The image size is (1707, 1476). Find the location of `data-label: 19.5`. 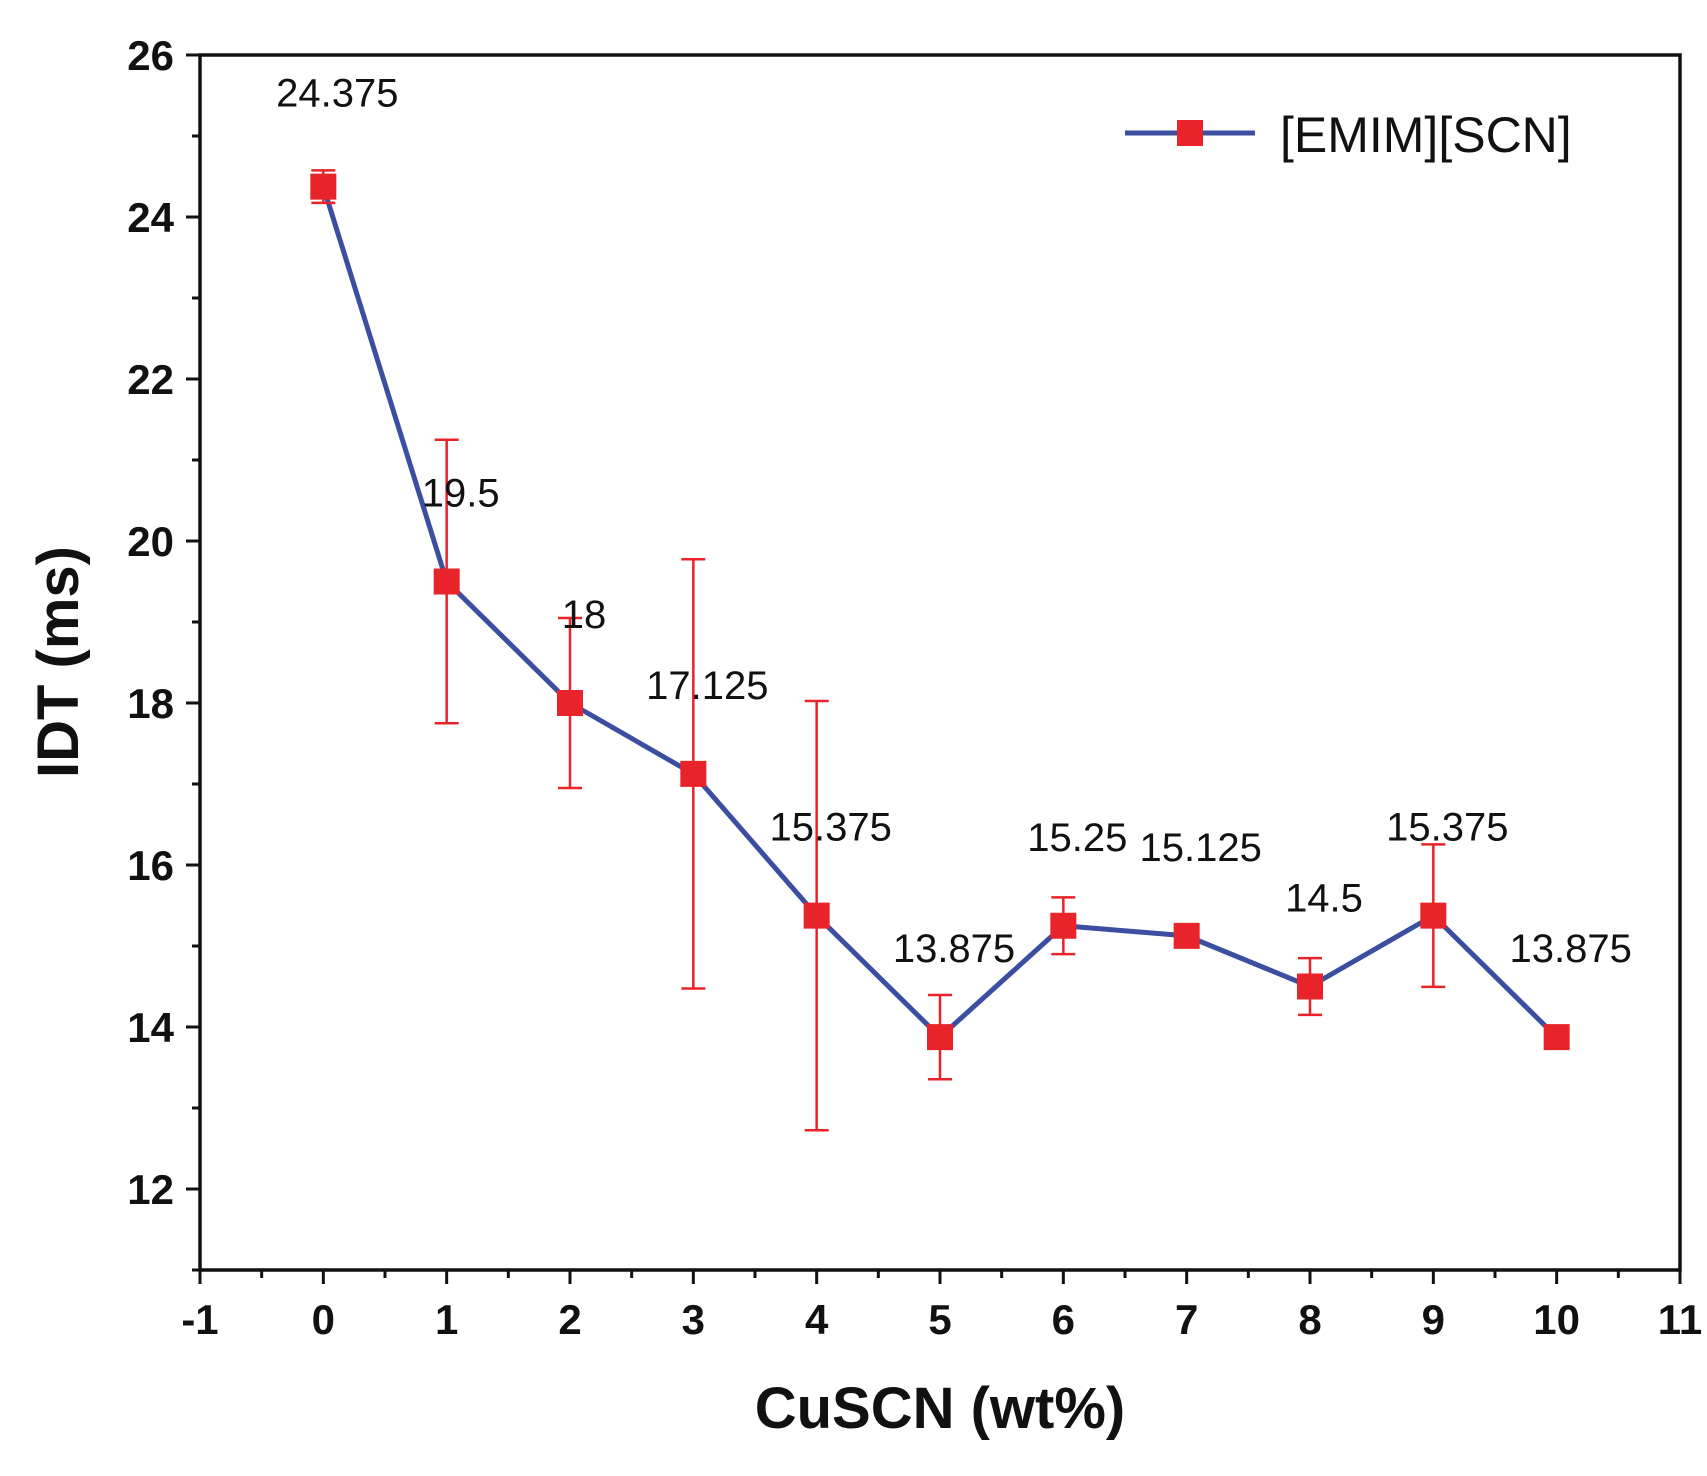

data-label: 19.5 is located at coordinates (461, 494).